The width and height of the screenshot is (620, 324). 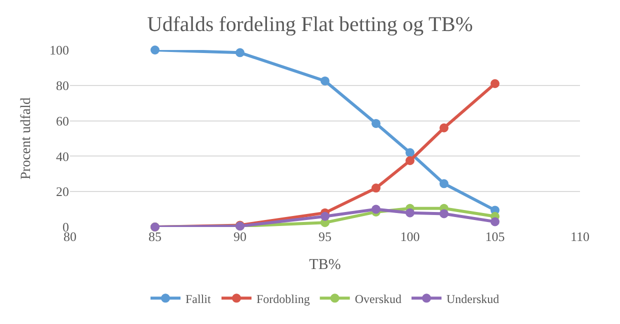 What do you see at coordinates (325, 236) in the screenshot?
I see `x-tick-label: 95` at bounding box center [325, 236].